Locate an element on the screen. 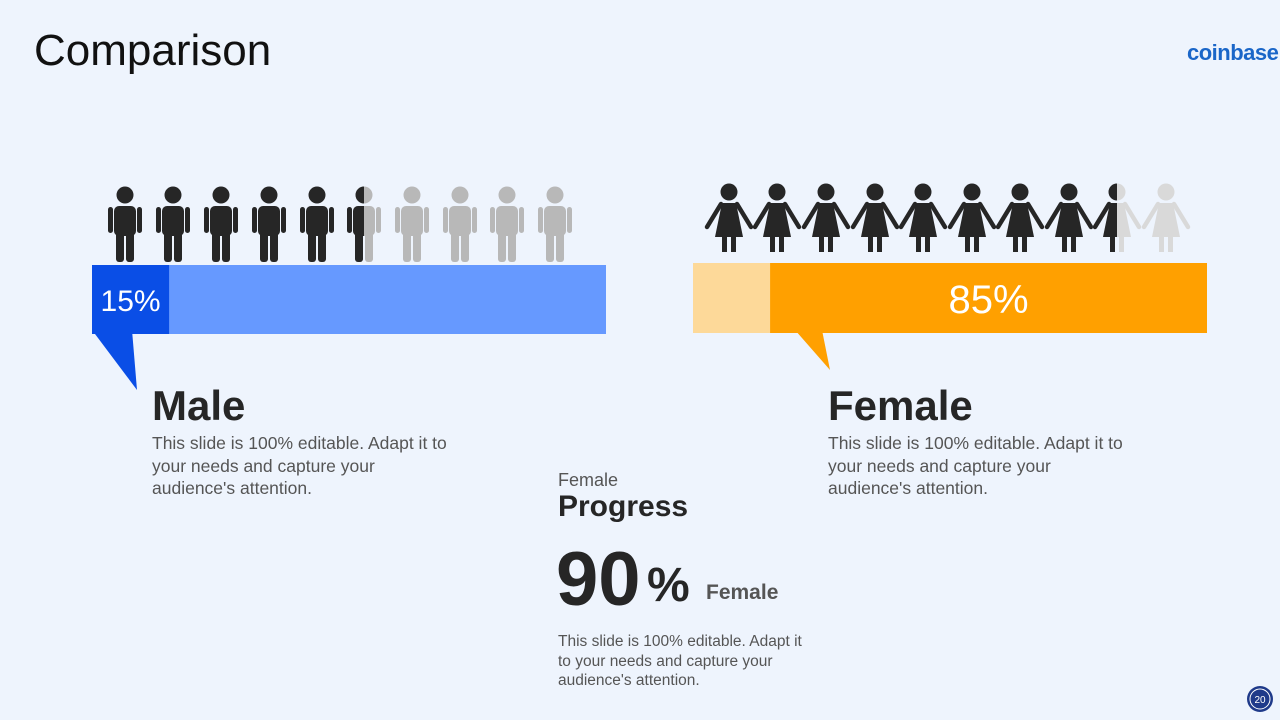  panel-title: Male is located at coordinates (199, 405).